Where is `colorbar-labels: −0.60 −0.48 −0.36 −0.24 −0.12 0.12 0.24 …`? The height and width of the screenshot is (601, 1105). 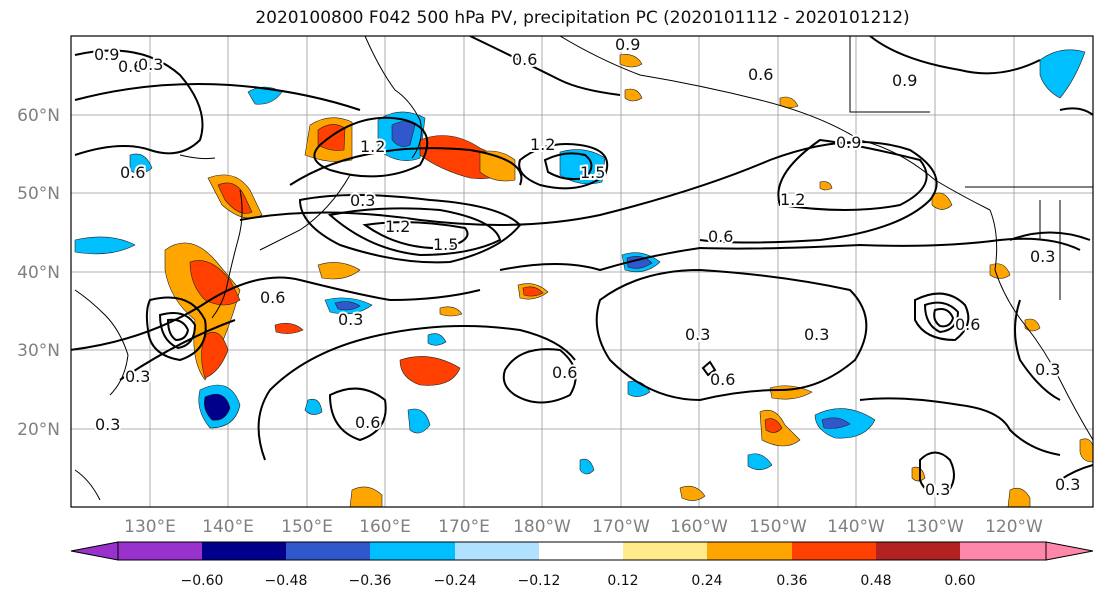
colorbar-labels: −0.60 −0.48 −0.36 −0.24 −0.12 0.12 0.24 … is located at coordinates (578, 581).